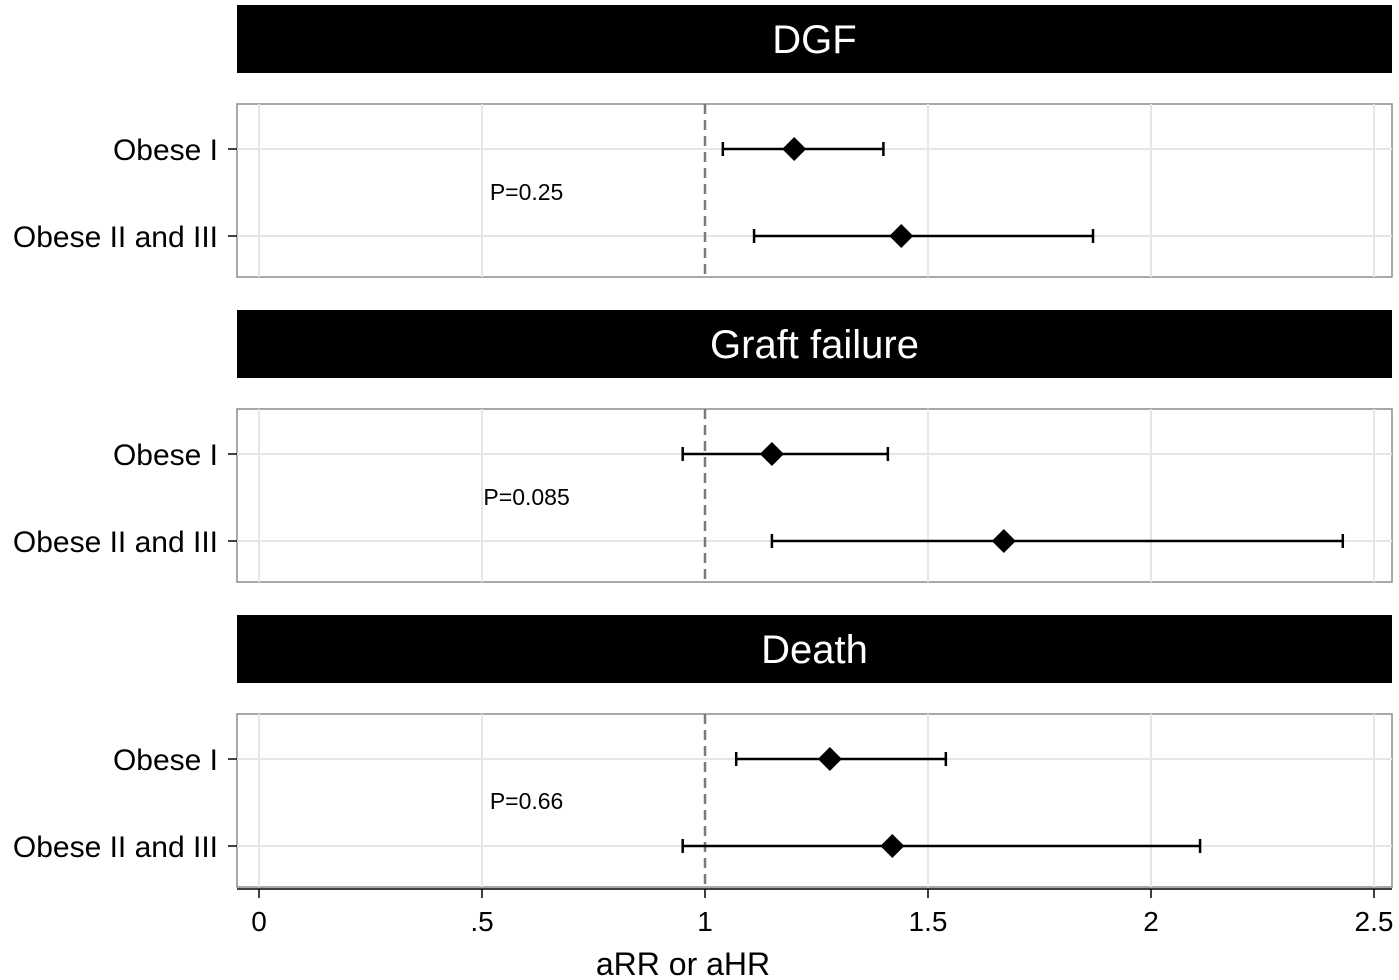 The image size is (1399, 980). I want to click on p-value-annotation: P=0.25, so click(527, 192).